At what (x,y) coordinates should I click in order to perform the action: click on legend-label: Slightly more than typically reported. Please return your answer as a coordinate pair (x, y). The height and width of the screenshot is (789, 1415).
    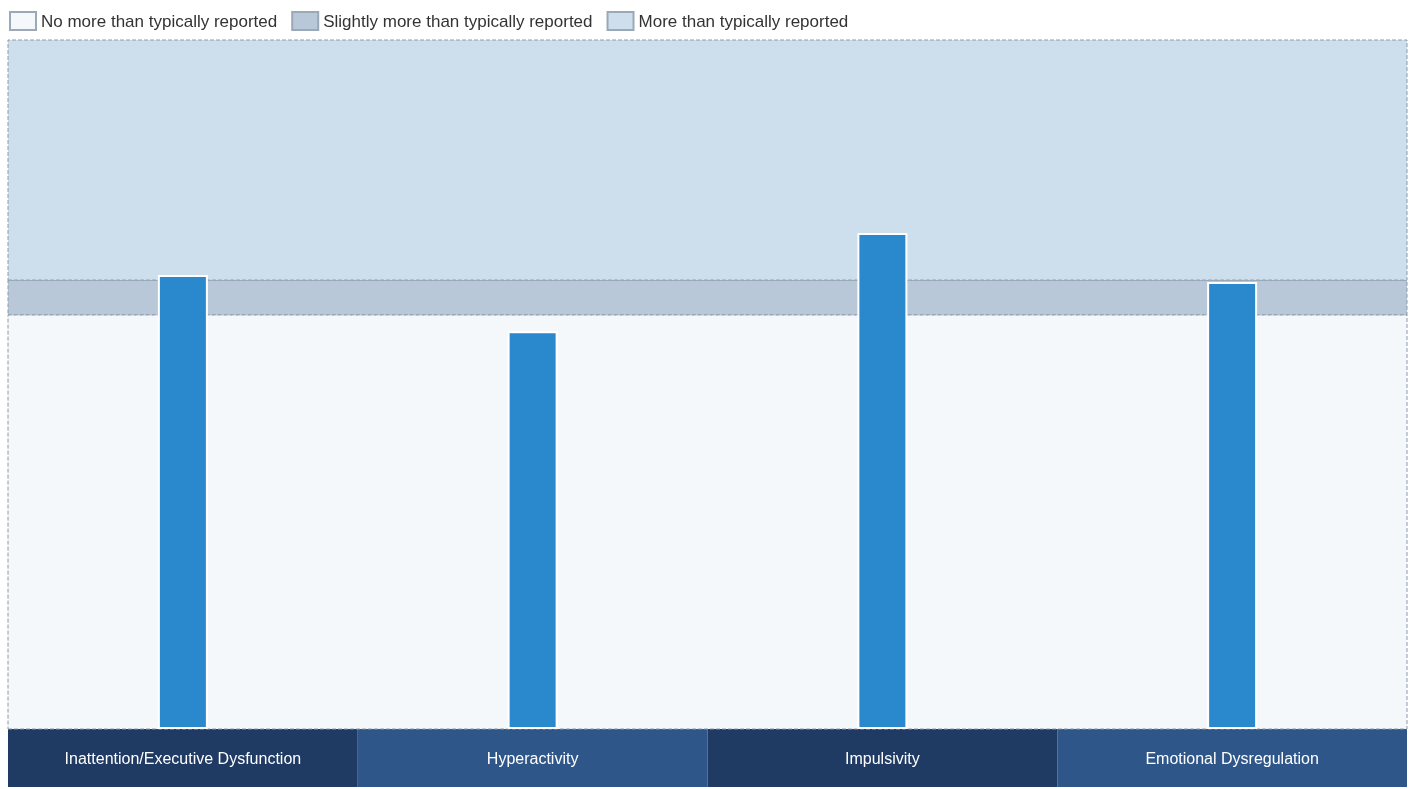
    Looking at the image, I should click on (458, 21).